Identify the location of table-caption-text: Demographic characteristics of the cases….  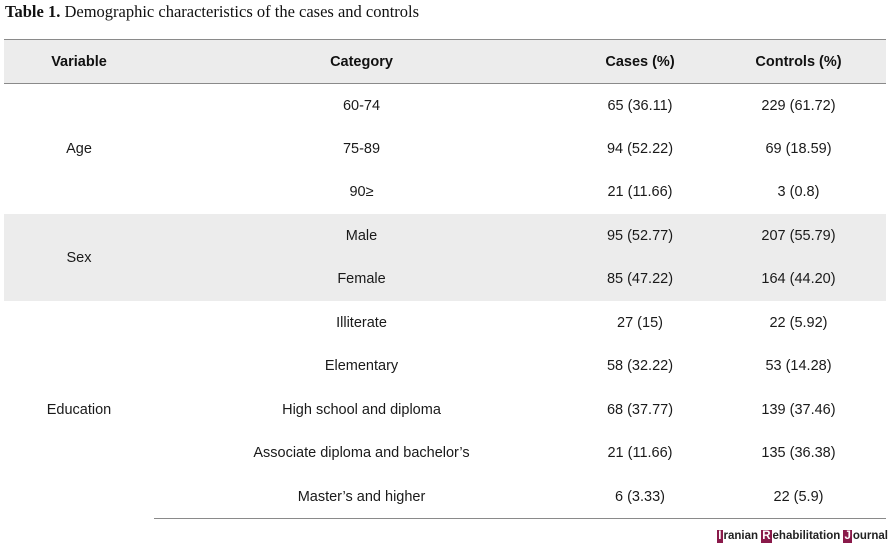
(240, 11).